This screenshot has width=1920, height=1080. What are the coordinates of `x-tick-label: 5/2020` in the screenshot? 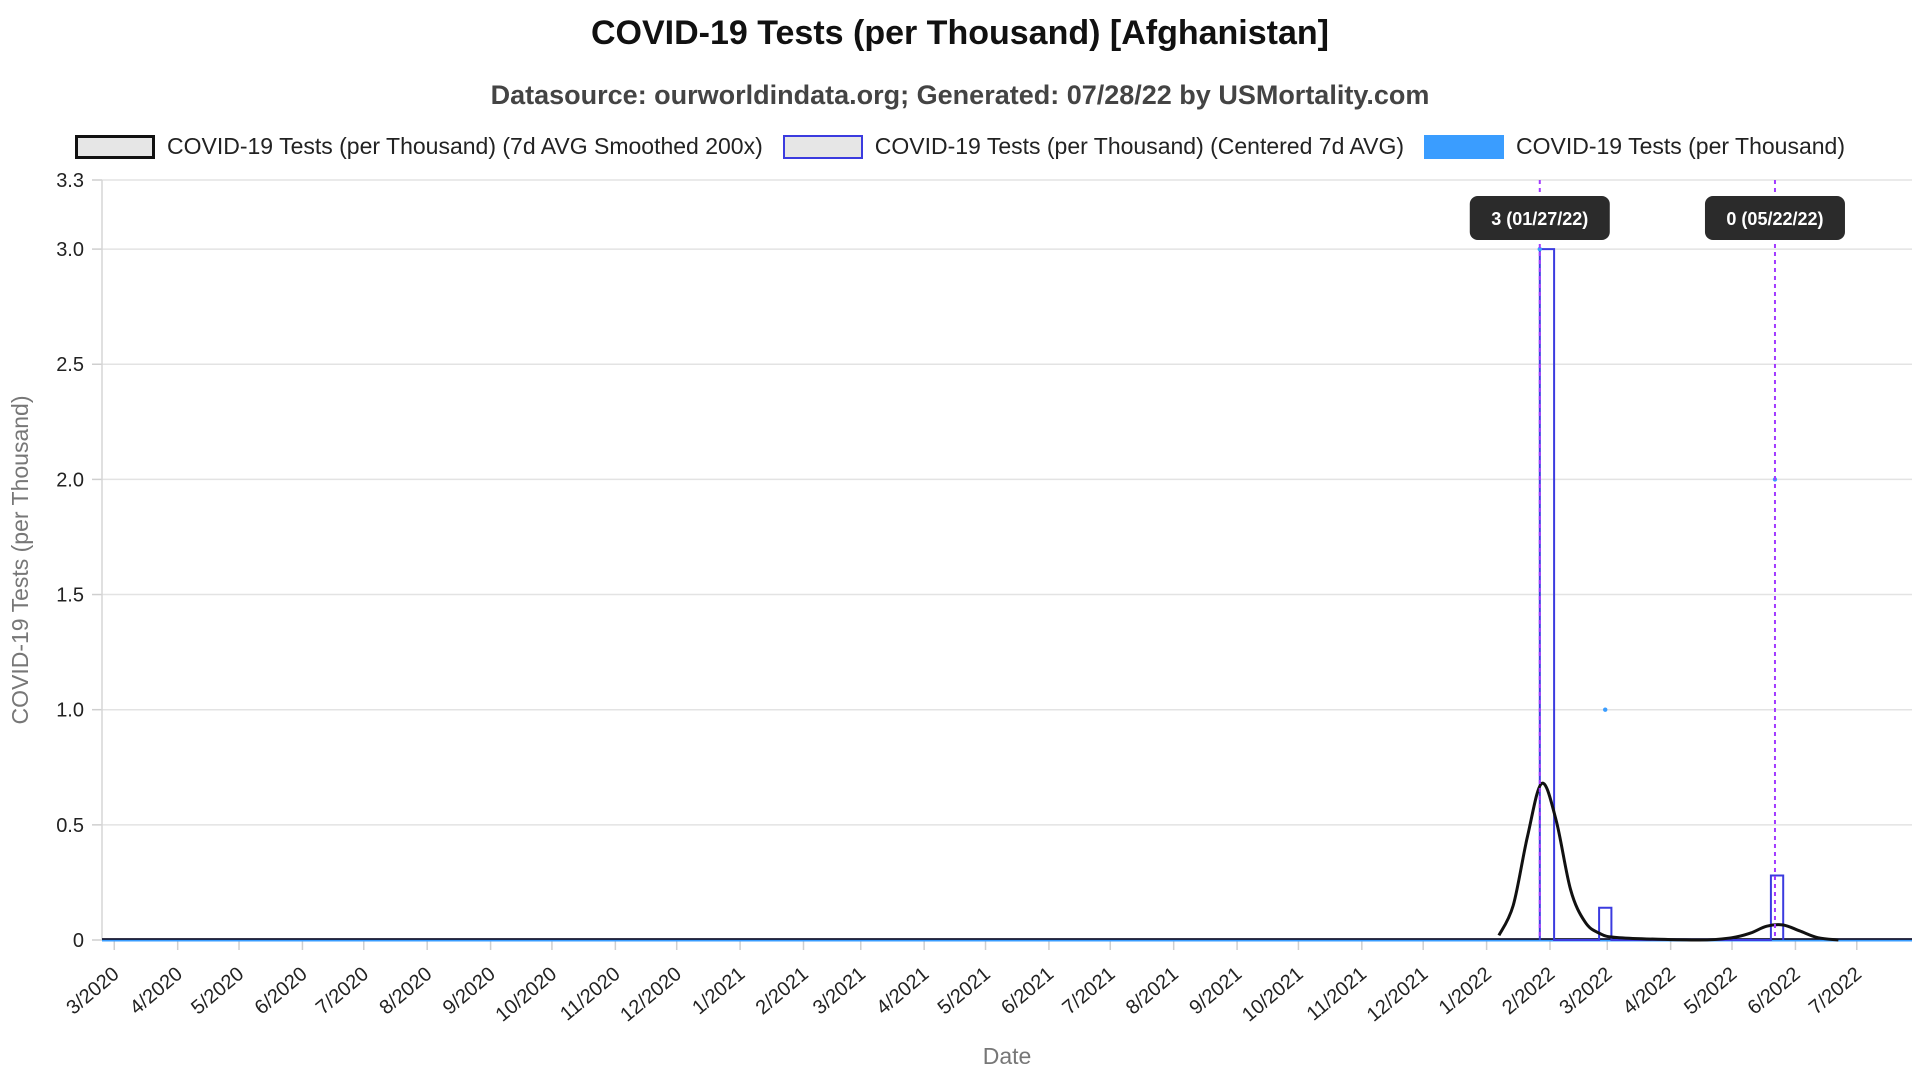 It's located at (217, 991).